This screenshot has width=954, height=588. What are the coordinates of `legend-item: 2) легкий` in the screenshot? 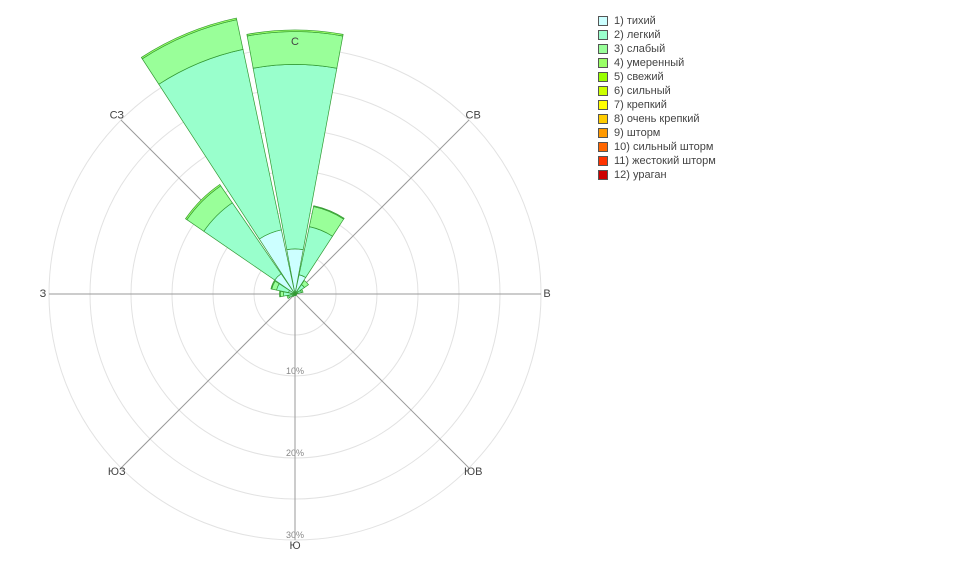 It's located at (657, 35).